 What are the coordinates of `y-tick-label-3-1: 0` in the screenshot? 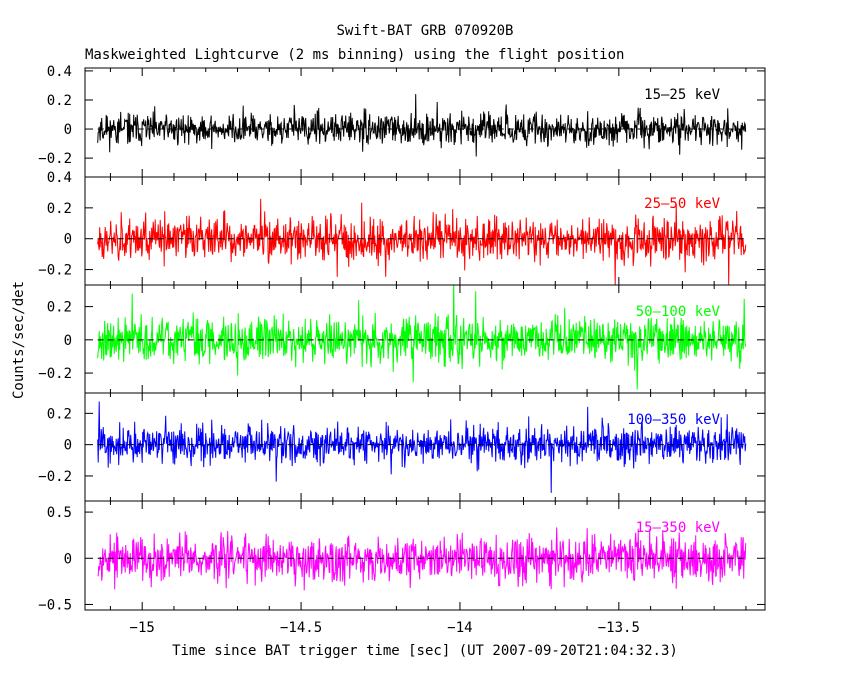 It's located at (68, 341).